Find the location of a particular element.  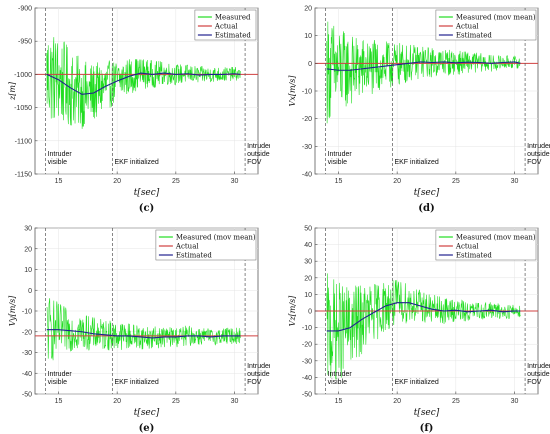

y-tick-label: -900 is located at coordinates (25, 9).